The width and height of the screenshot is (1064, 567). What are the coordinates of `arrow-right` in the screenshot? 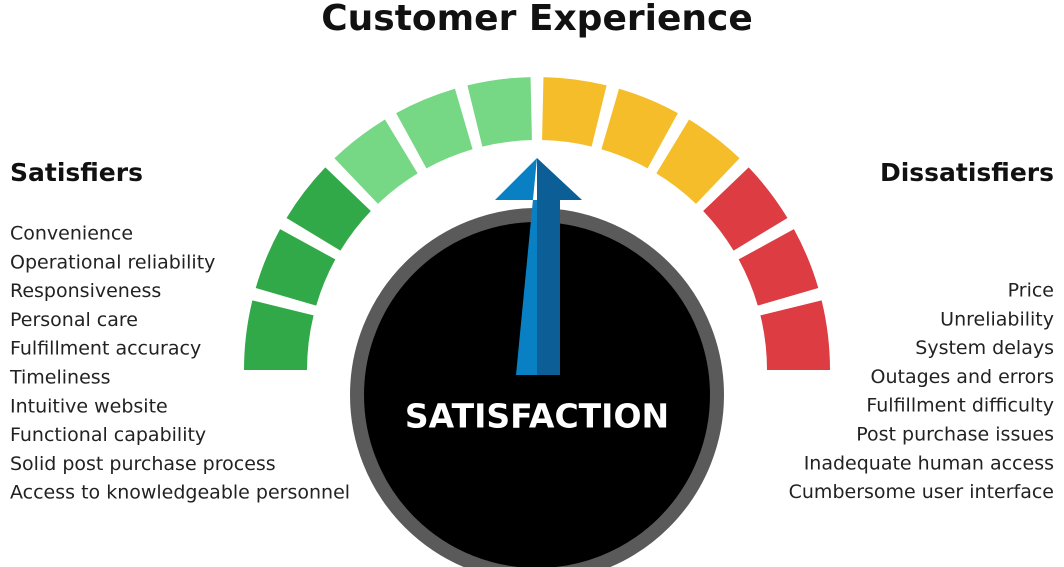 It's located at (559, 266).